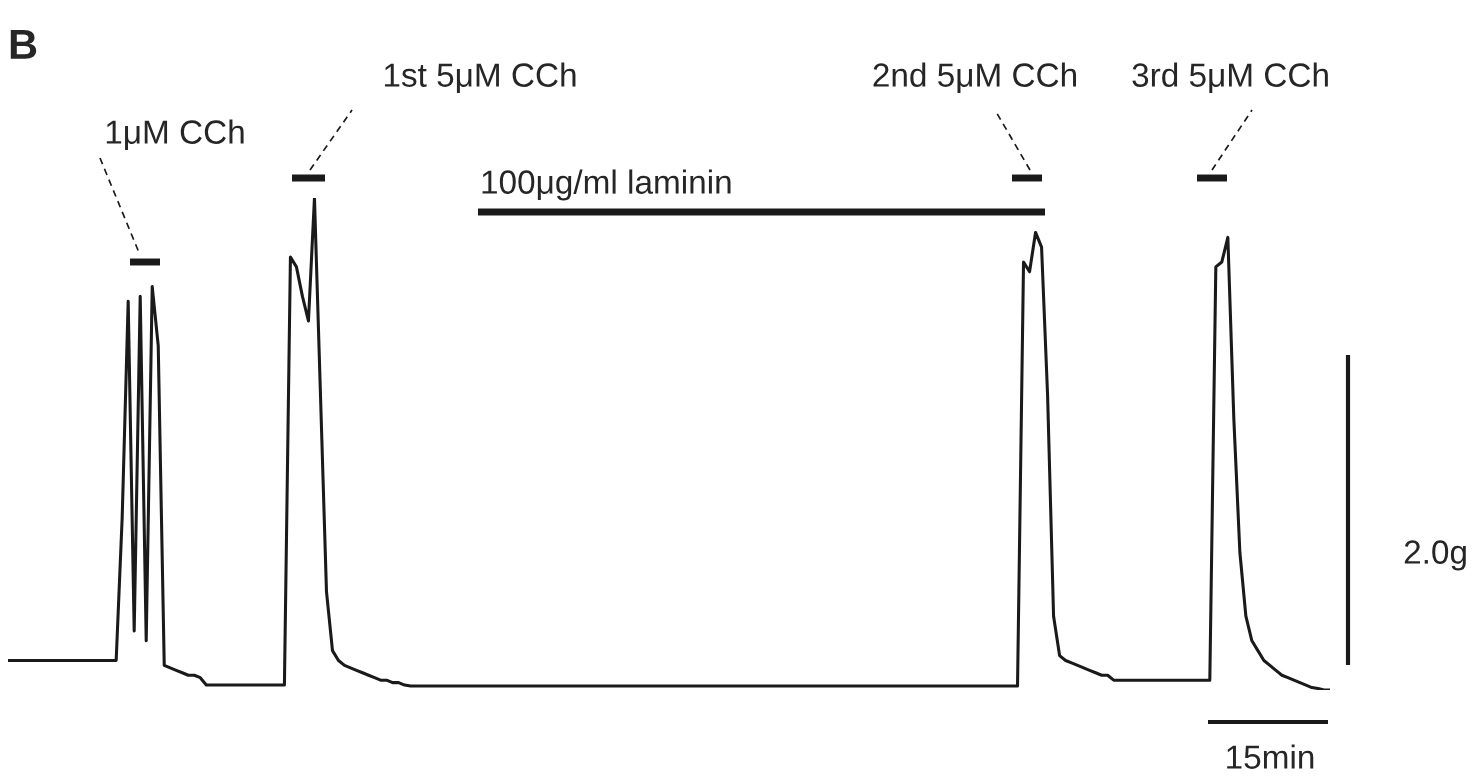  What do you see at coordinates (975, 78) in the screenshot?
I see `text: 2nd 5μM CCh` at bounding box center [975, 78].